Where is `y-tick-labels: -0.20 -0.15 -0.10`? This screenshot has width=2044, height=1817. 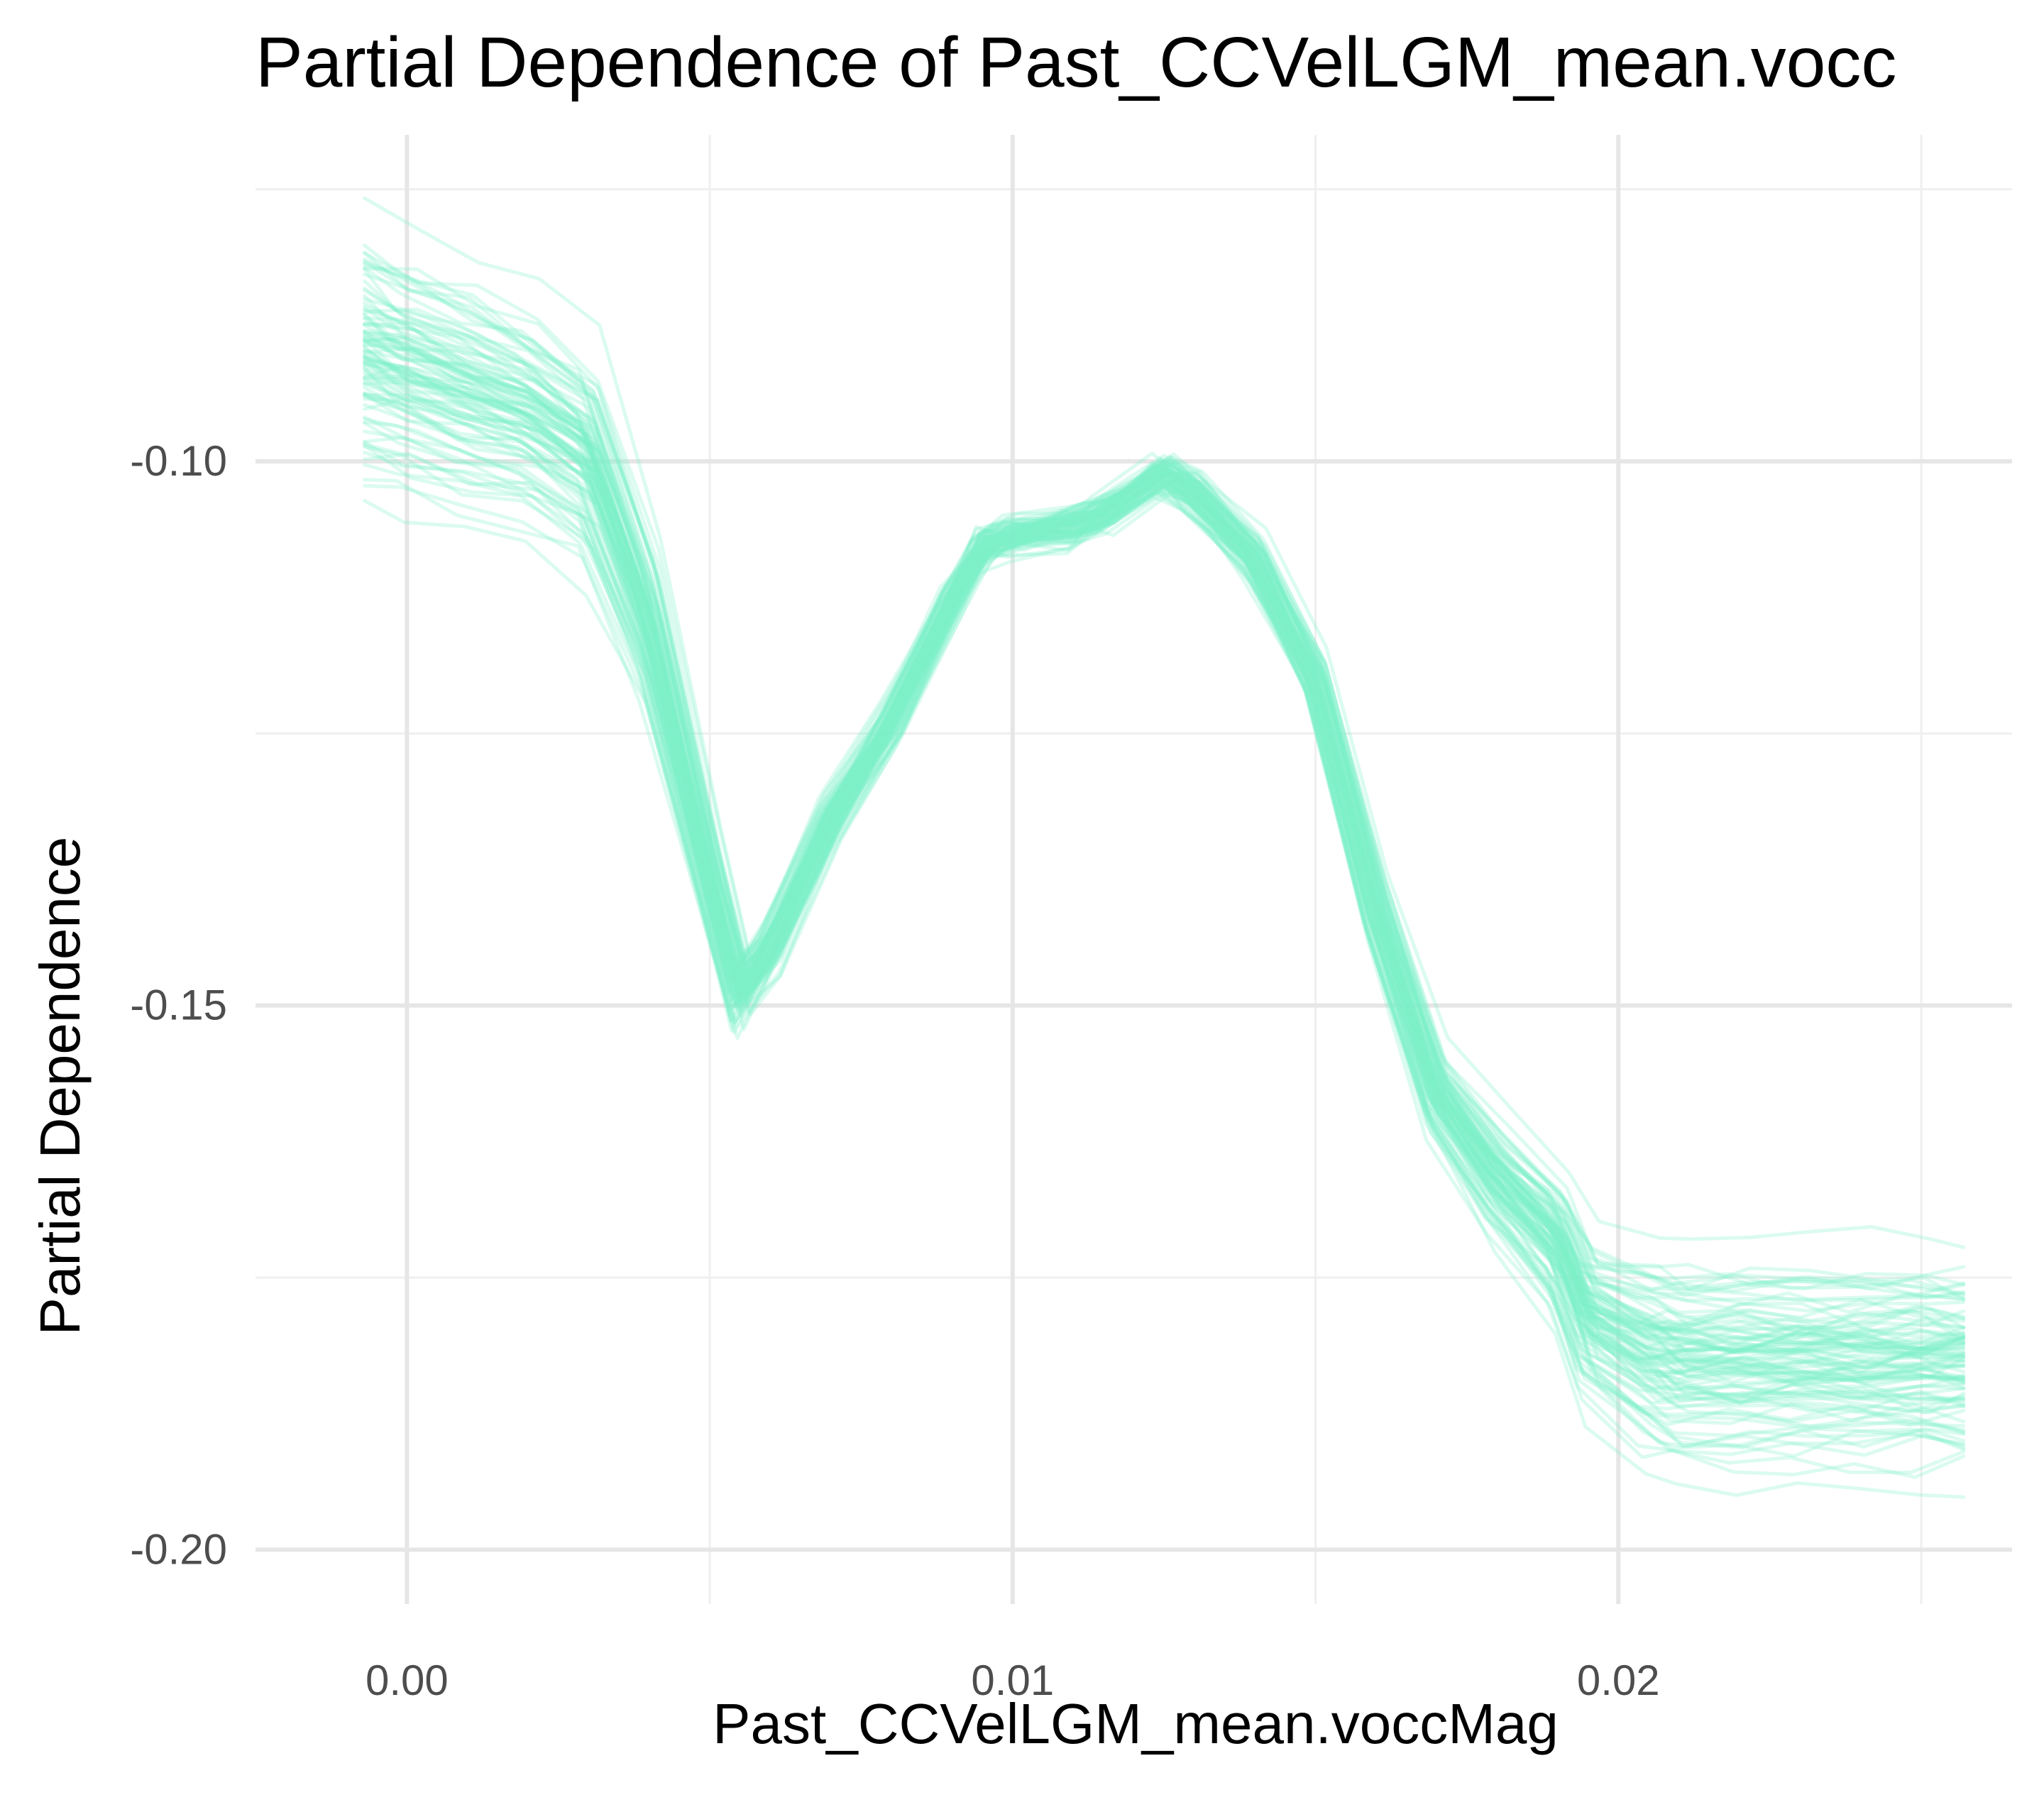
y-tick-labels: -0.20 -0.15 -0.10 is located at coordinates (178, 1005).